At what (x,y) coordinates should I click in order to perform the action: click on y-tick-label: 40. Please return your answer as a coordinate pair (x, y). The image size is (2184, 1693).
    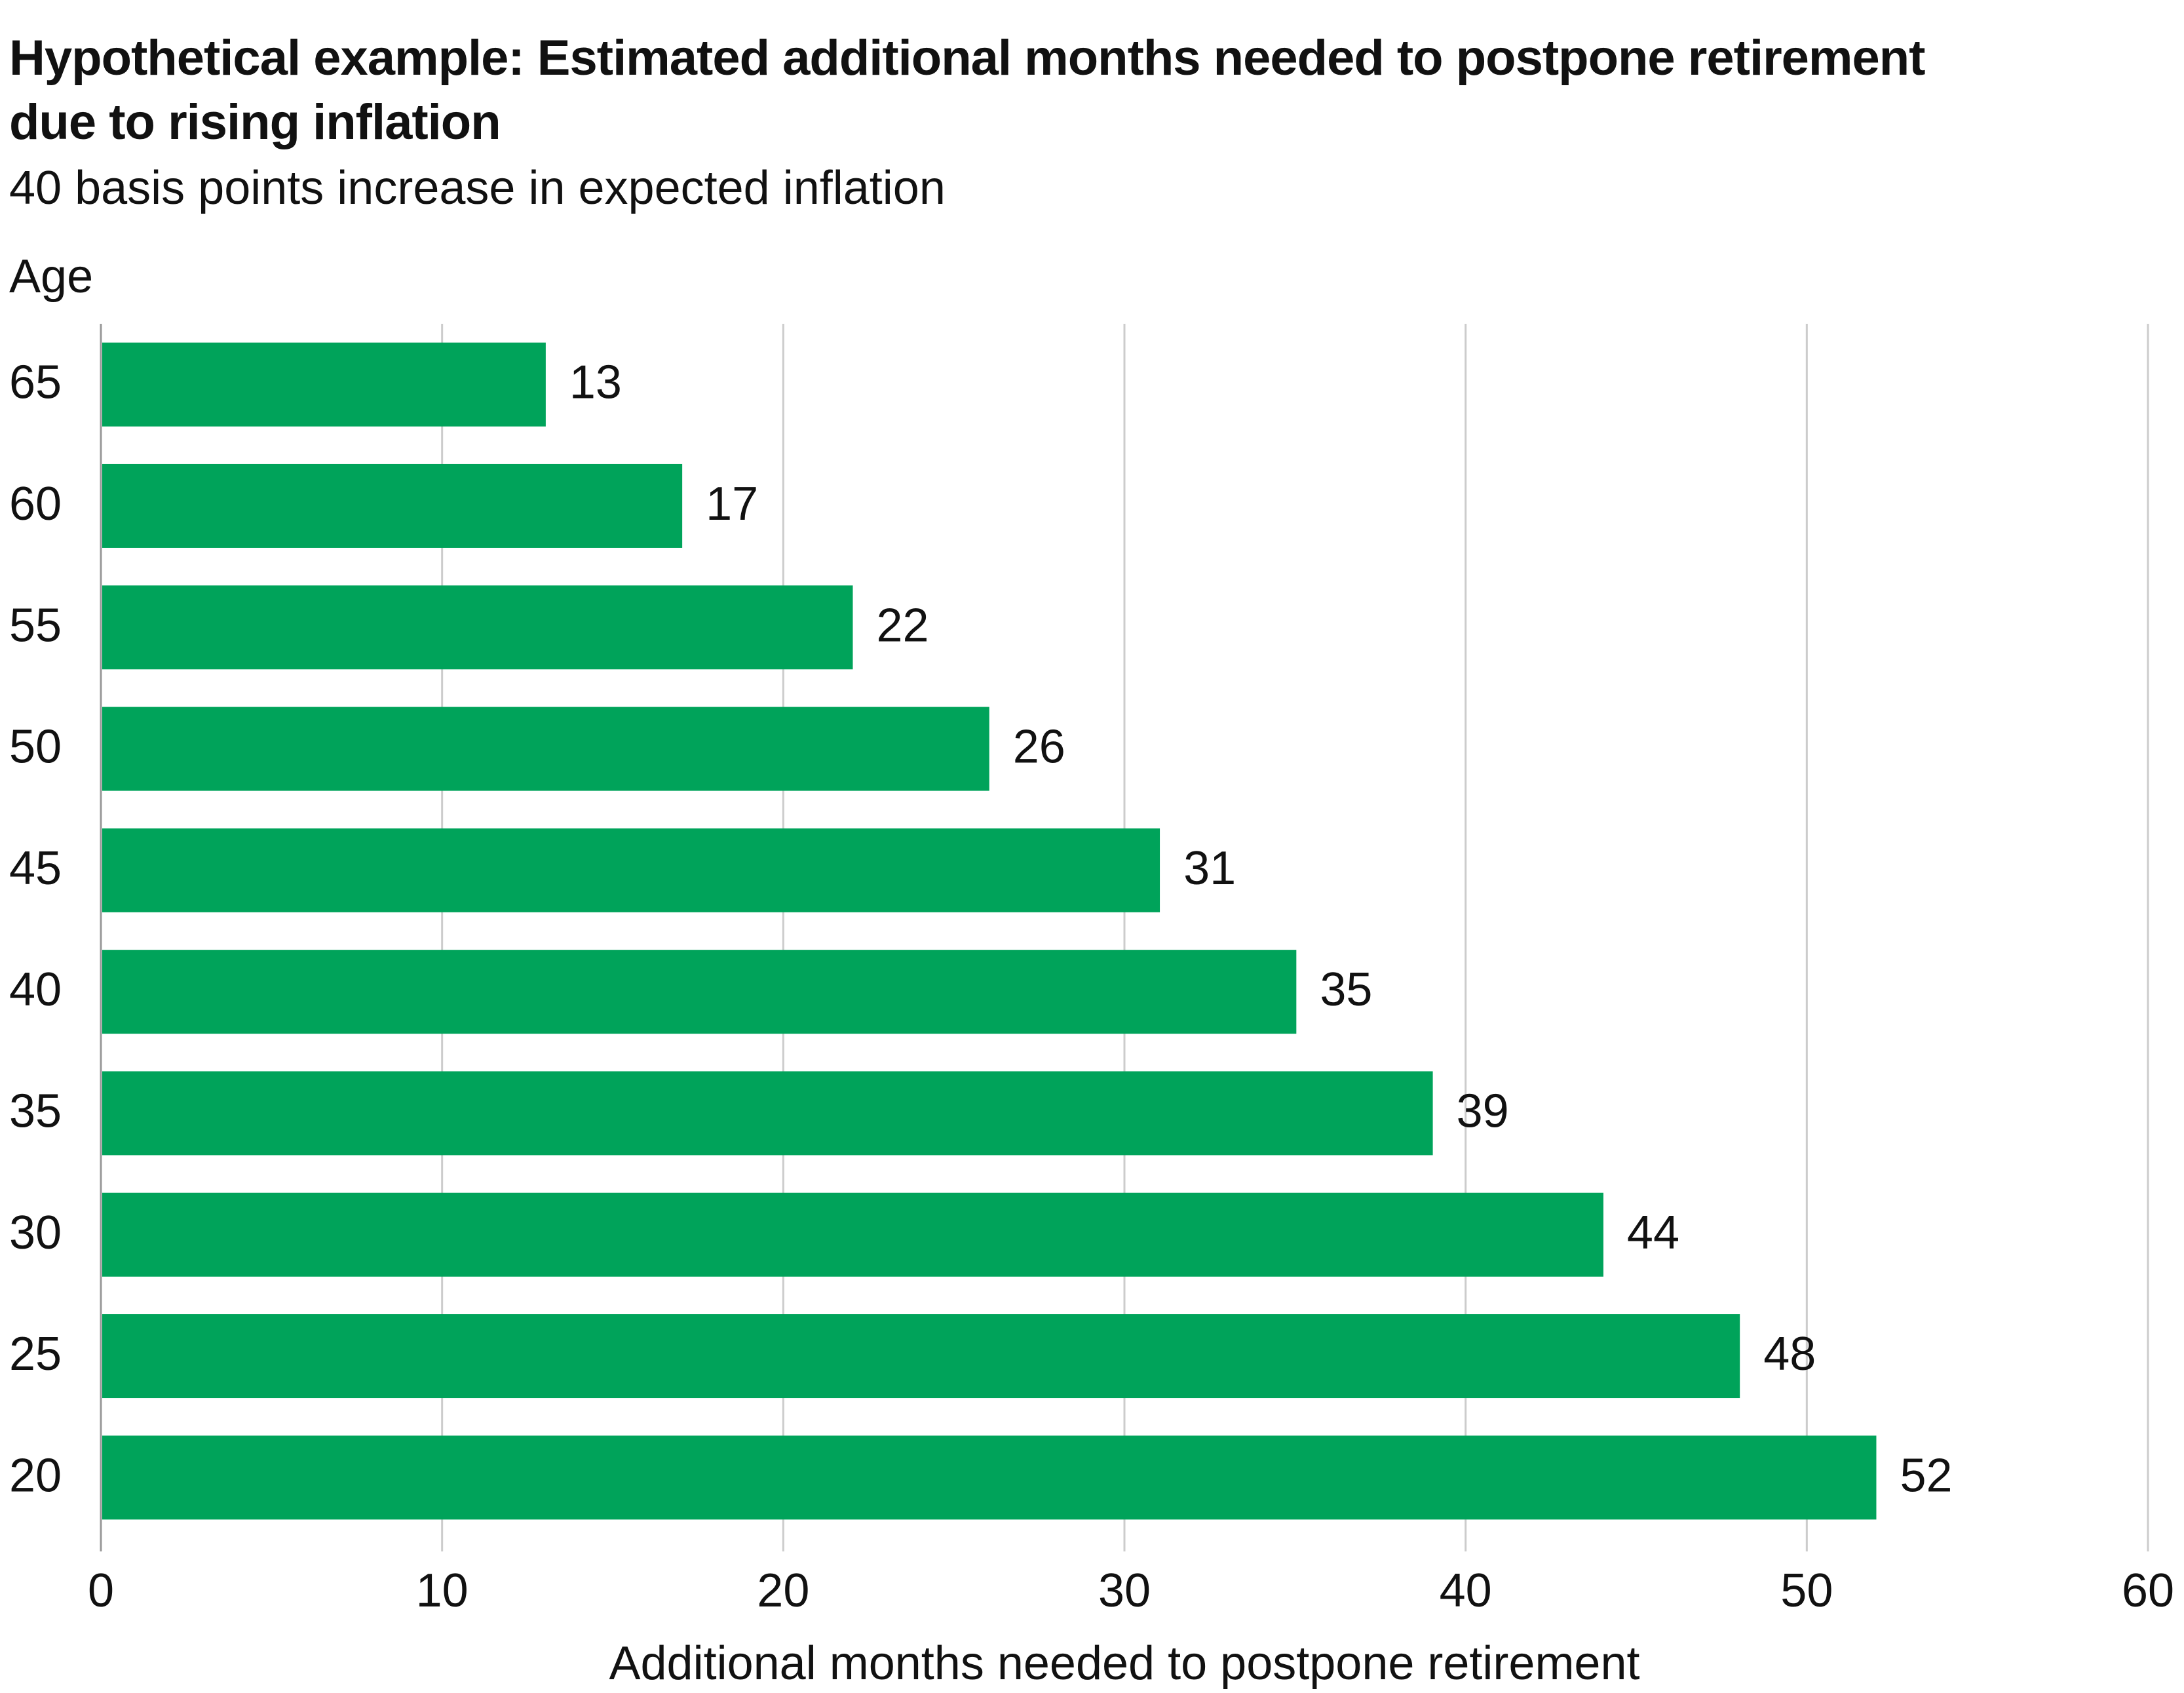
    Looking at the image, I should click on (35, 989).